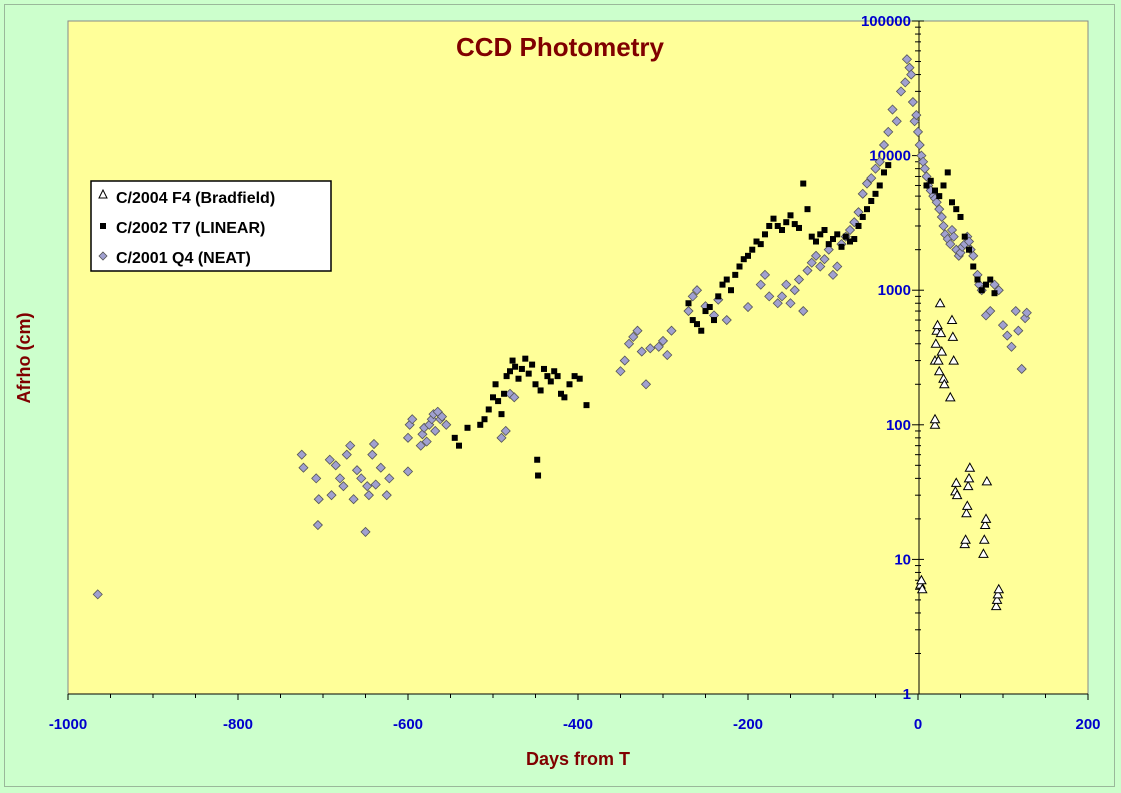 The height and width of the screenshot is (793, 1121). What do you see at coordinates (902, 559) in the screenshot?
I see `y-tick-label: 10` at bounding box center [902, 559].